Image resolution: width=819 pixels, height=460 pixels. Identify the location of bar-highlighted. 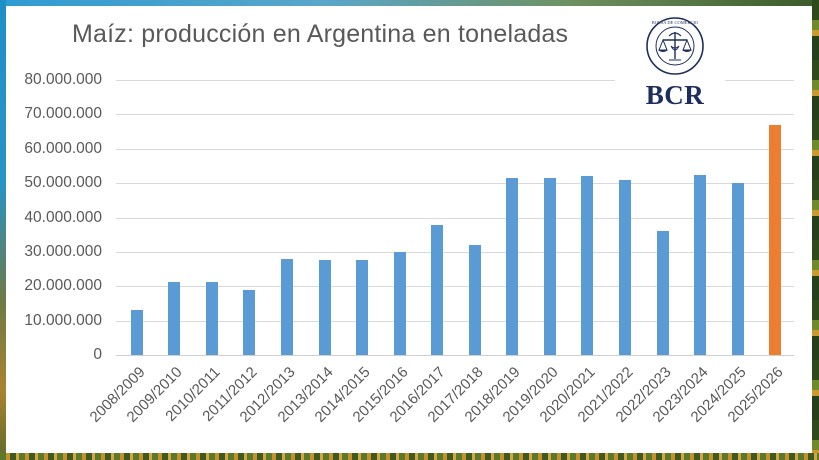
(775, 240).